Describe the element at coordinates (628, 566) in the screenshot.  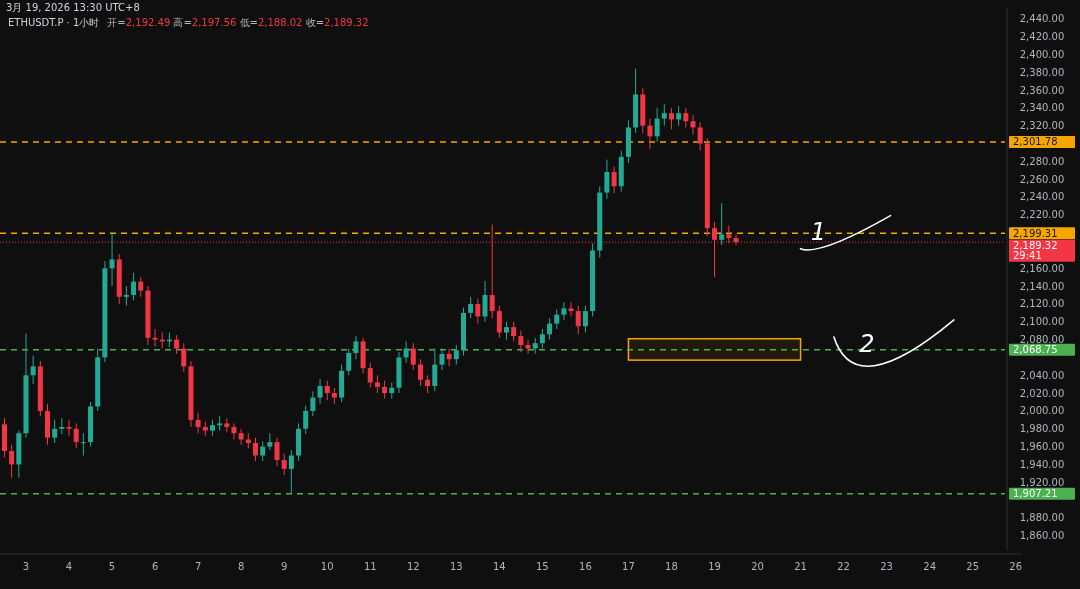
I see `x-tick-label: 17` at that location.